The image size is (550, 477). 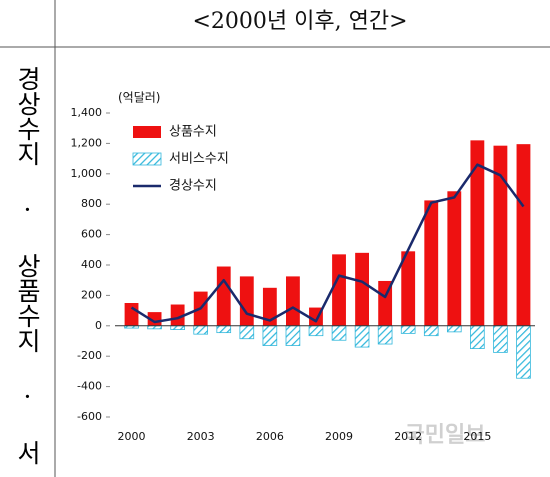 I want to click on side-label: 경상수지 · 상품수지 · 서비스수지, so click(x=27, y=265).